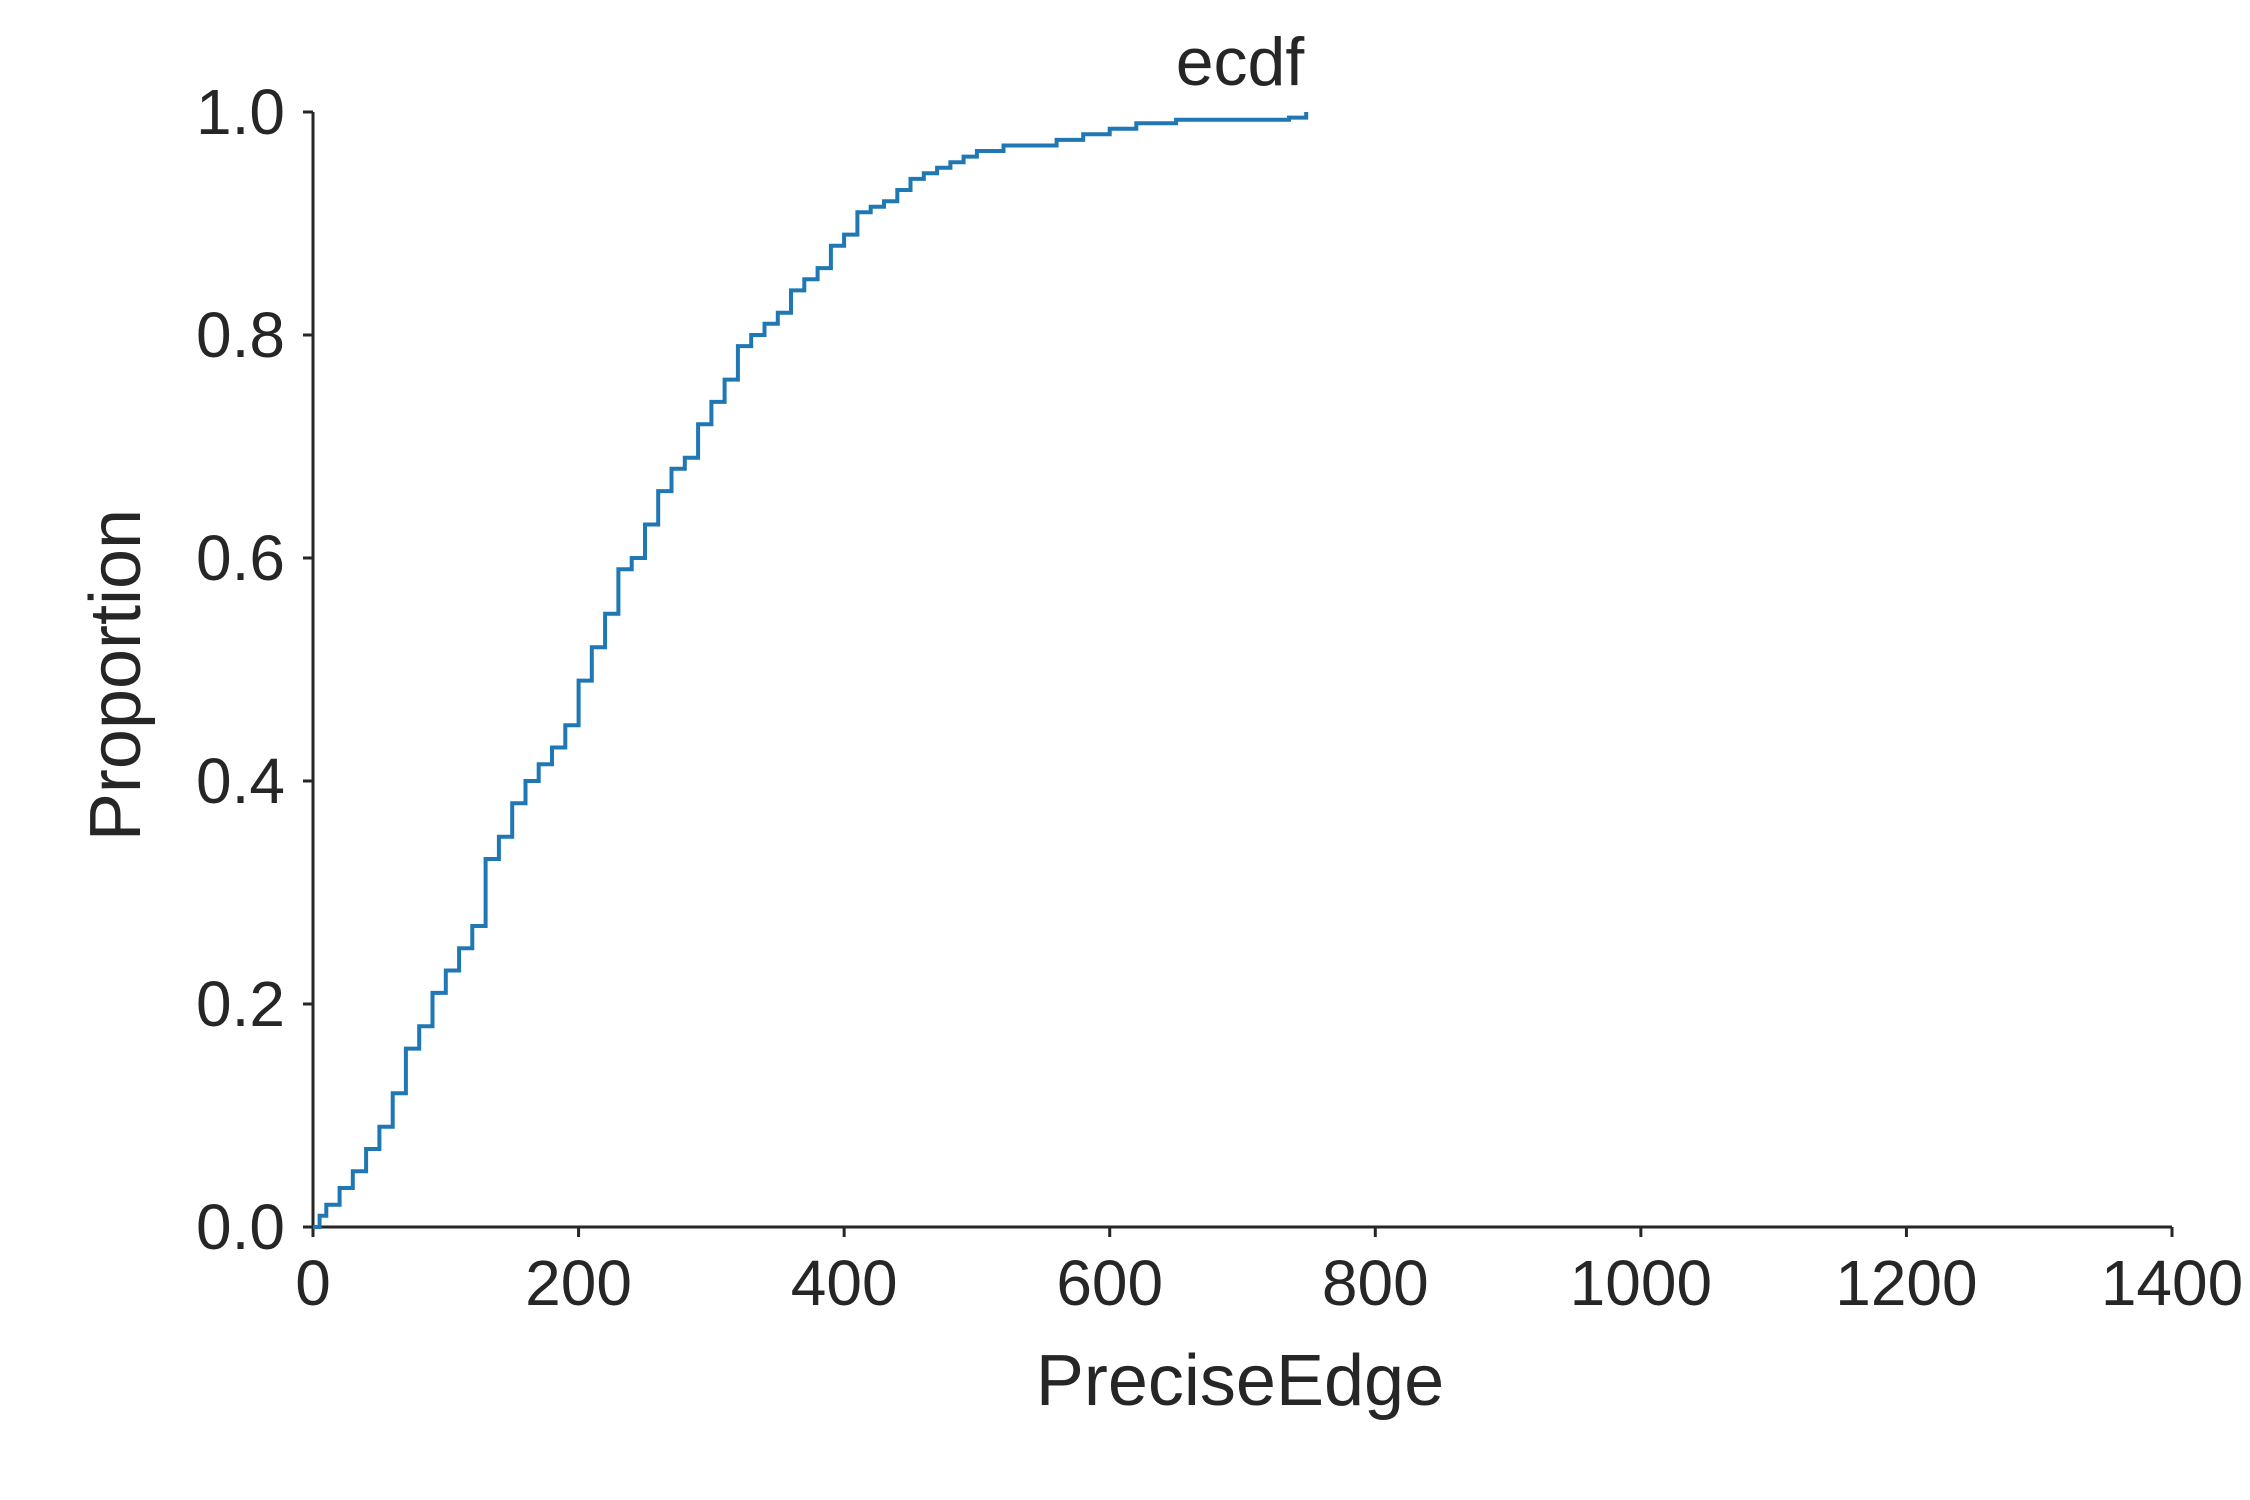 The image size is (2250, 1500). What do you see at coordinates (578, 1283) in the screenshot?
I see `x-tick-label: 200` at bounding box center [578, 1283].